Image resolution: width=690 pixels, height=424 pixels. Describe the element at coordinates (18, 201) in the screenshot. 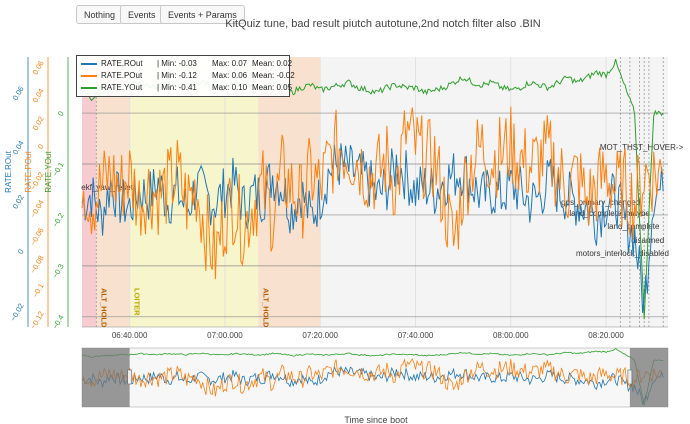

I see `y-tick-label-rout: 0.02` at that location.